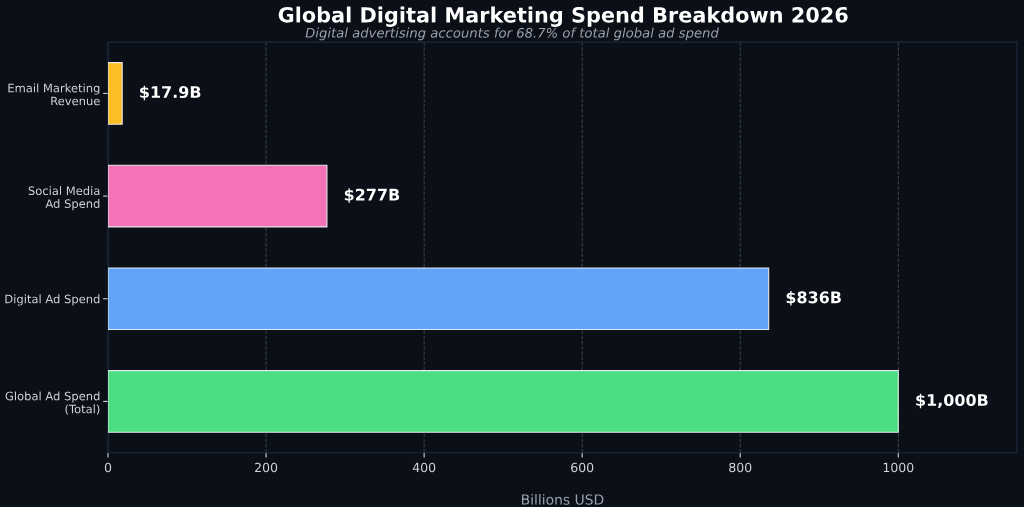 The height and width of the screenshot is (507, 1024). What do you see at coordinates (64, 198) in the screenshot?
I see `y-tick-label: Social Media Ad Spend` at bounding box center [64, 198].